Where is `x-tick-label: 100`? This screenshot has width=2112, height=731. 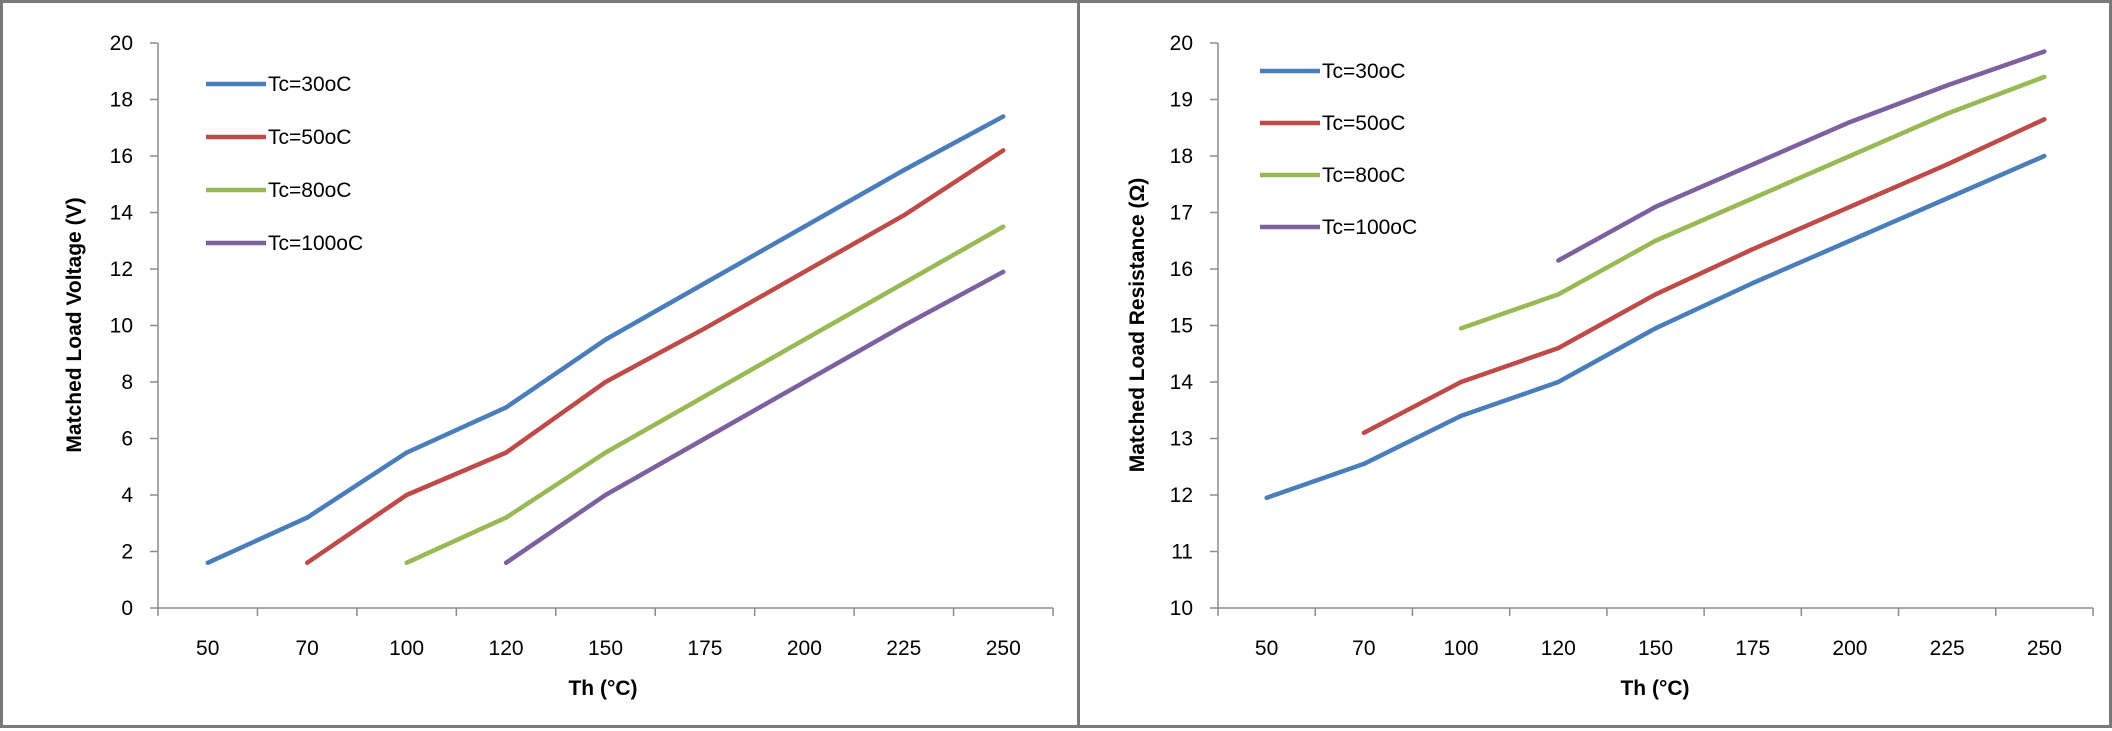 x-tick-label: 100 is located at coordinates (1461, 648).